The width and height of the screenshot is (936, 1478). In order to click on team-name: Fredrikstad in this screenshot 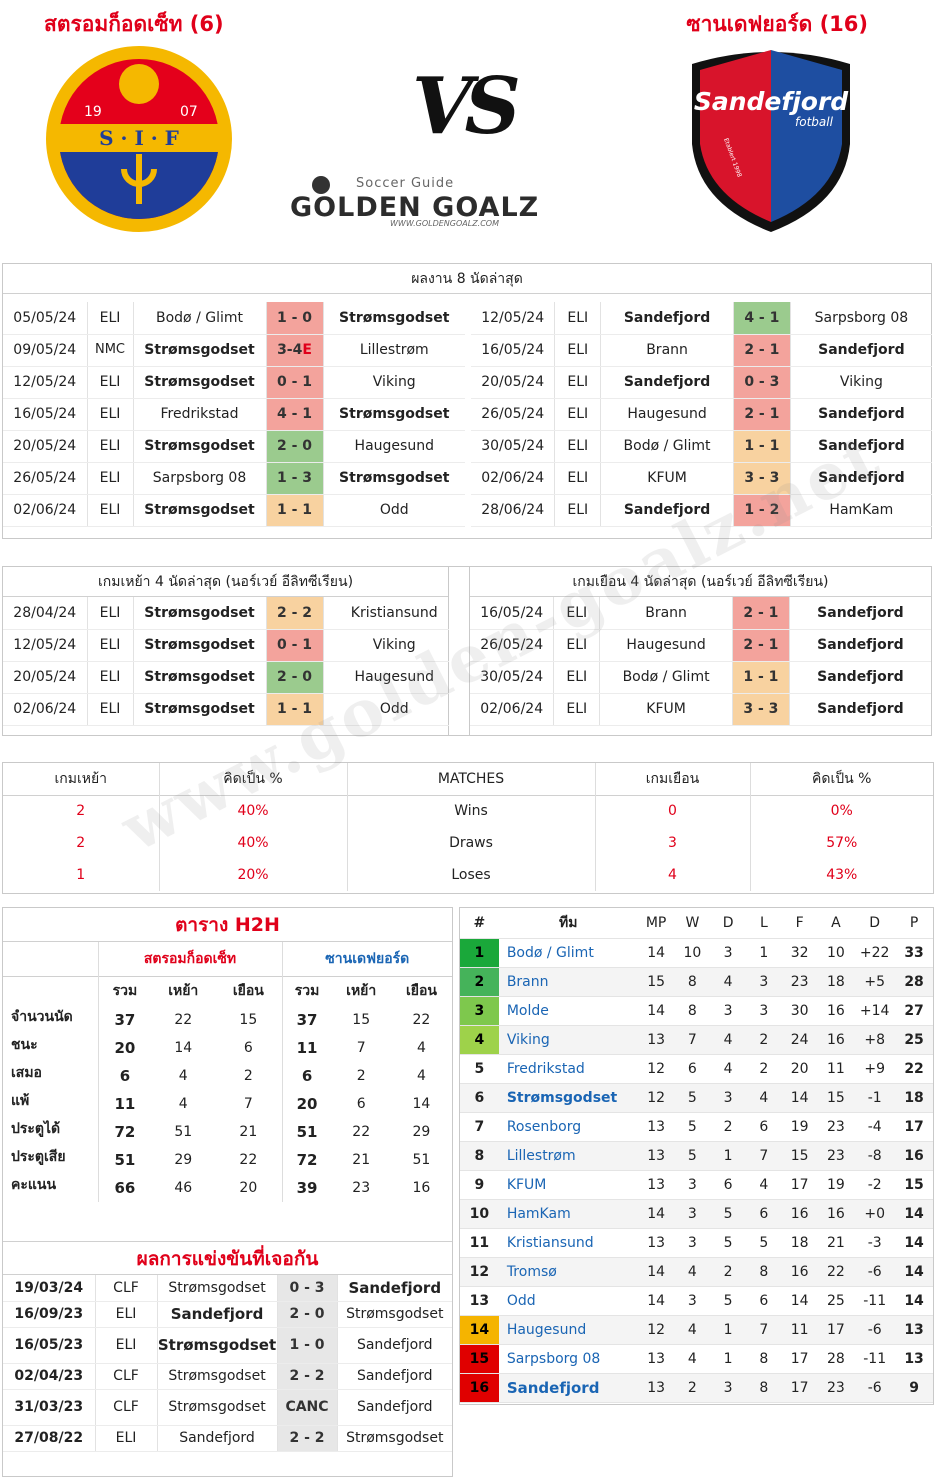, I will do `click(568, 1069)`.